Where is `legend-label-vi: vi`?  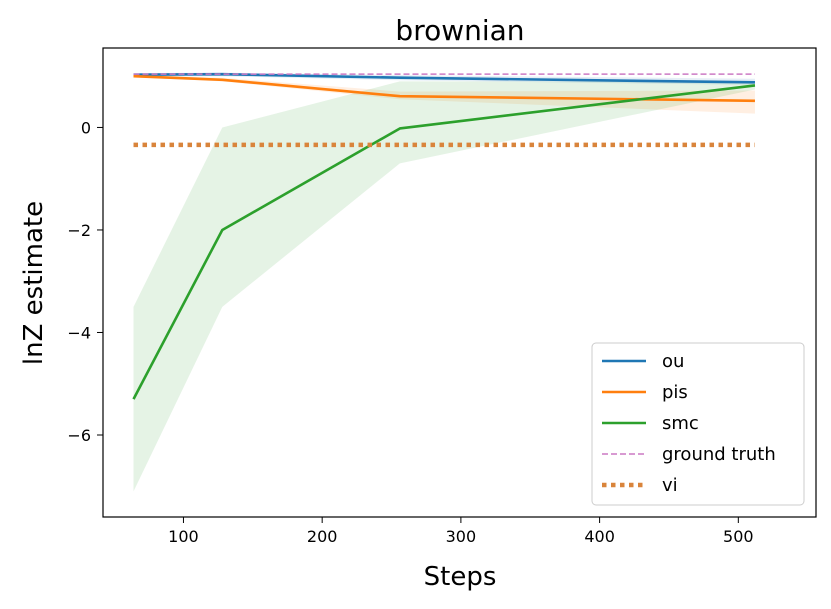
legend-label-vi: vi is located at coordinates (670, 485).